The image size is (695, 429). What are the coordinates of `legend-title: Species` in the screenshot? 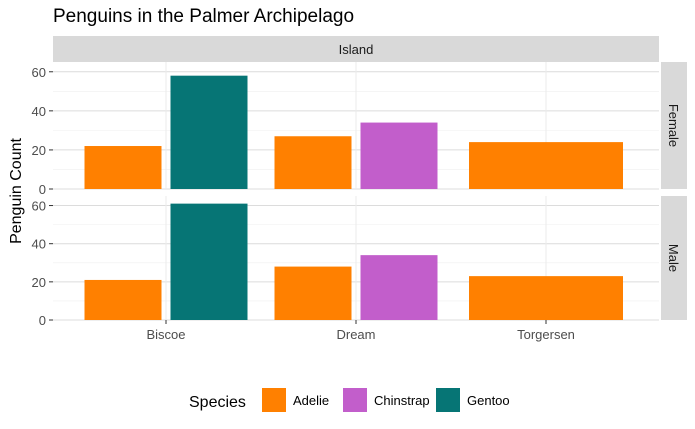 It's located at (217, 402).